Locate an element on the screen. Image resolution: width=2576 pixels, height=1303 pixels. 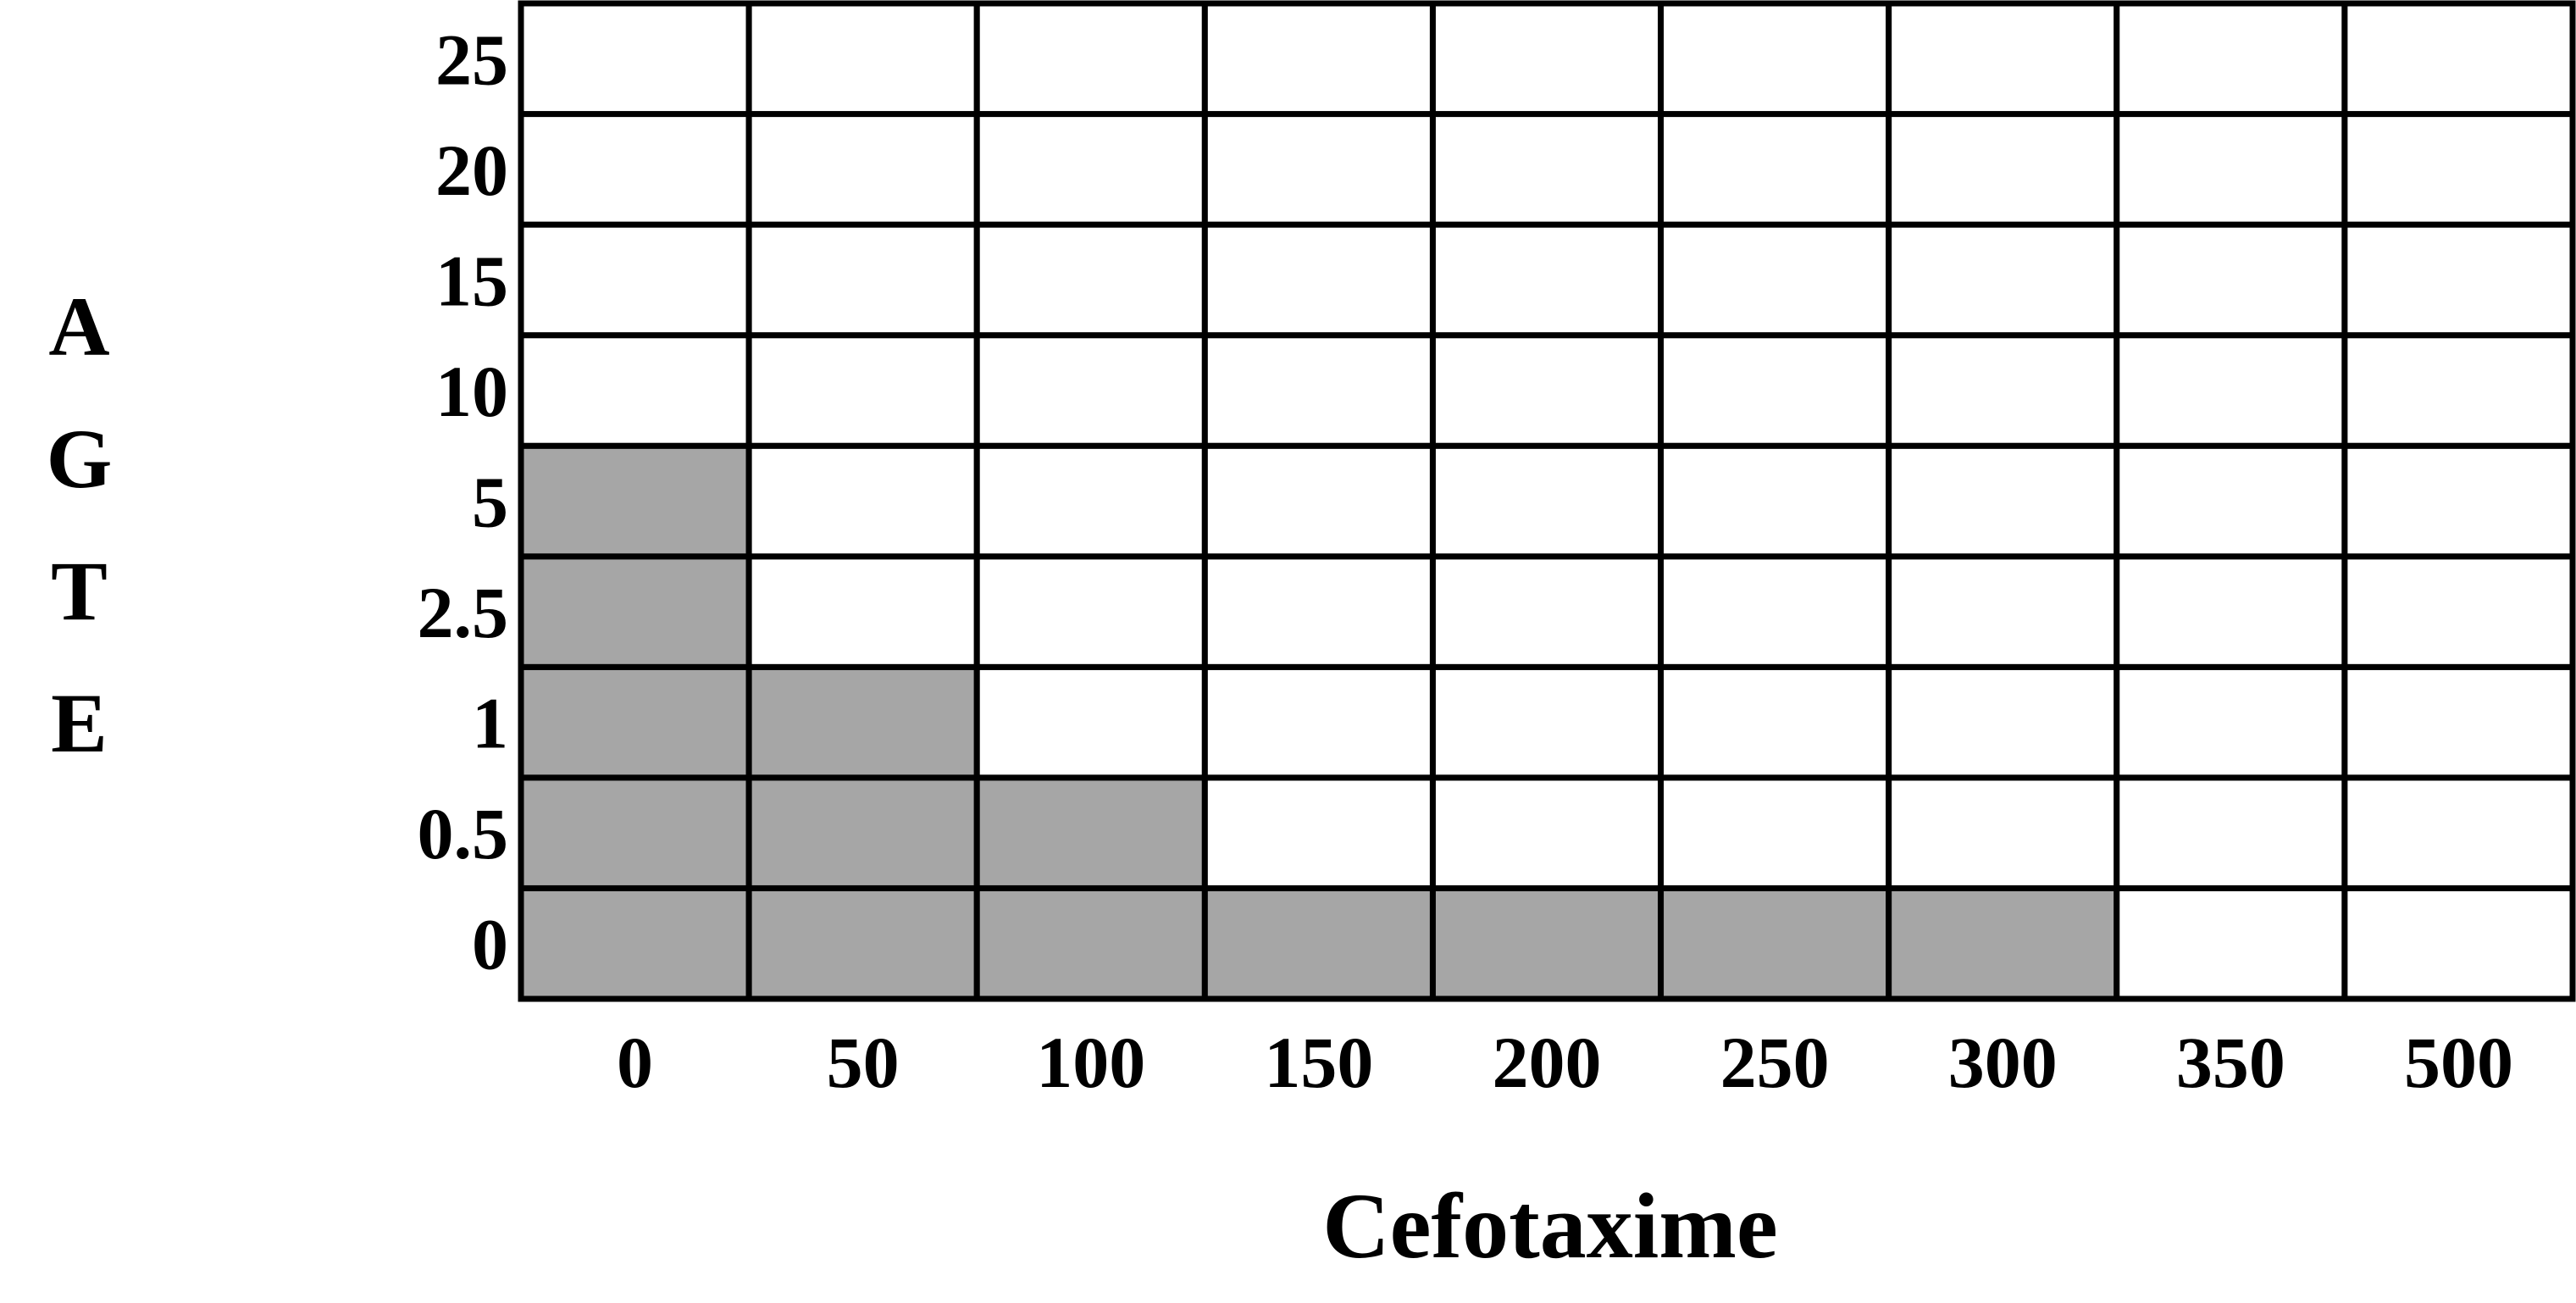
y-tick-label: 20 is located at coordinates (471, 170).